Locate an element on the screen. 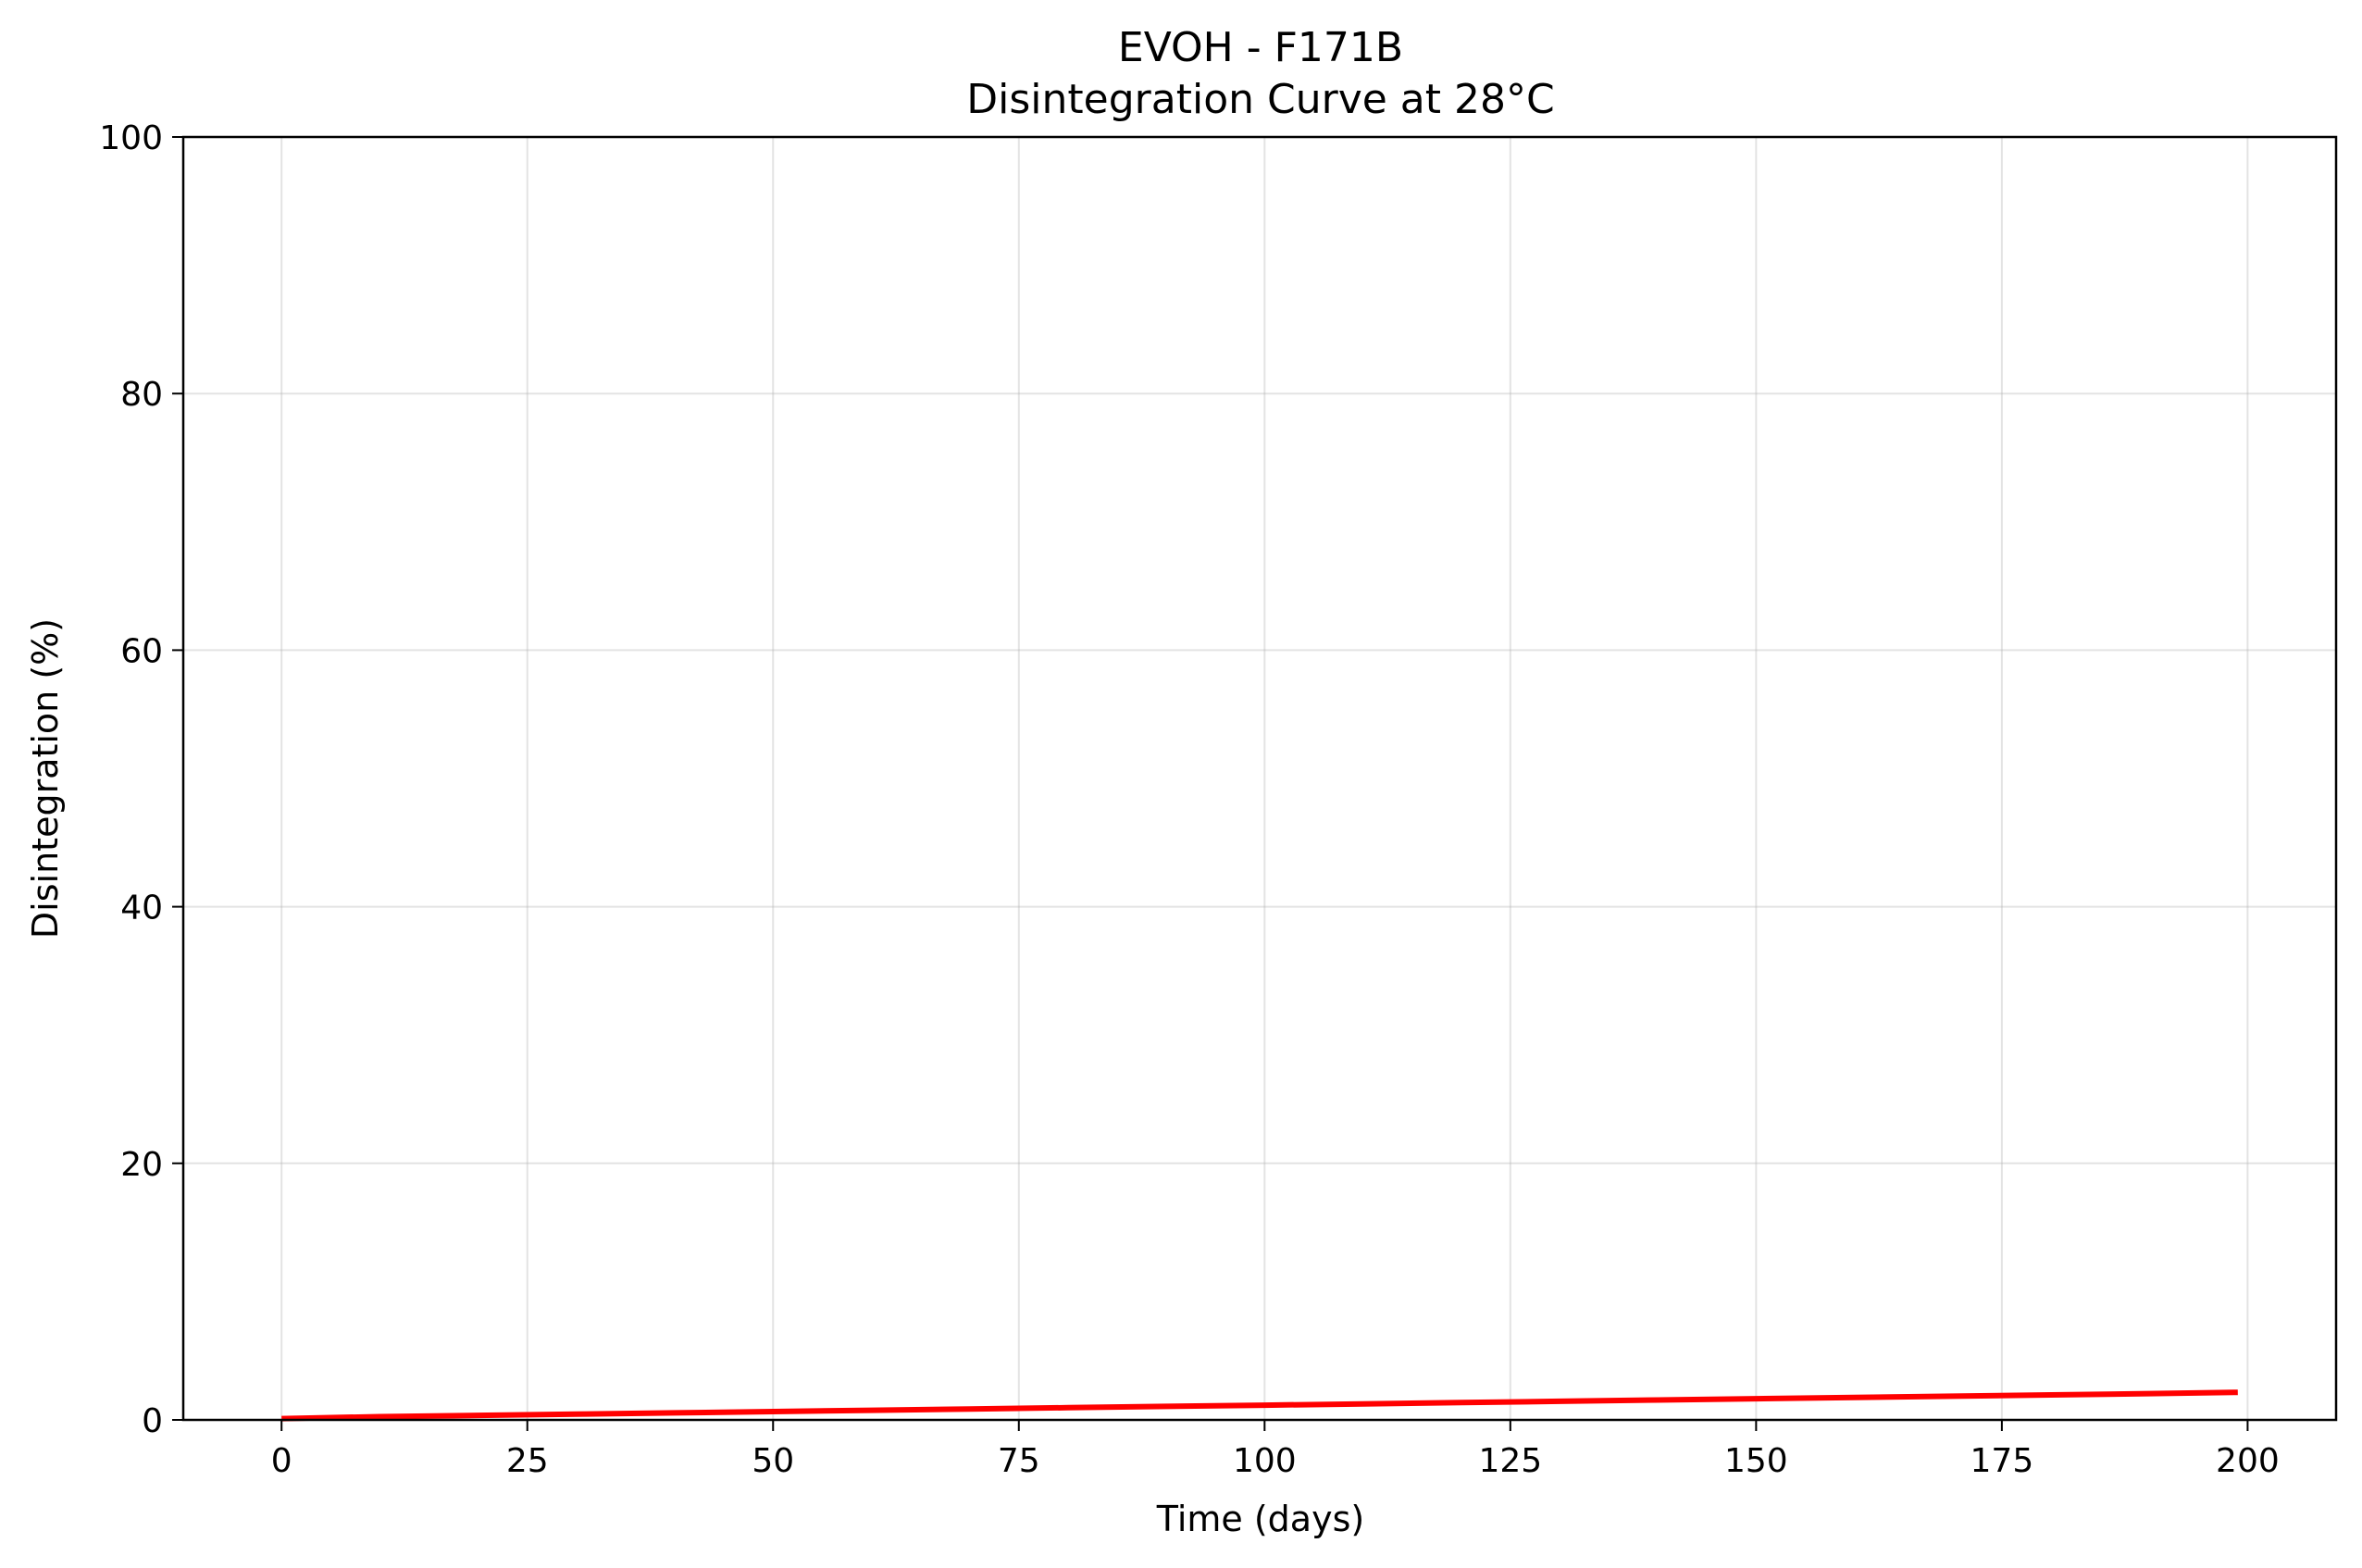 The height and width of the screenshot is (1568, 2362). x-tick-label: 50 is located at coordinates (773, 1461).